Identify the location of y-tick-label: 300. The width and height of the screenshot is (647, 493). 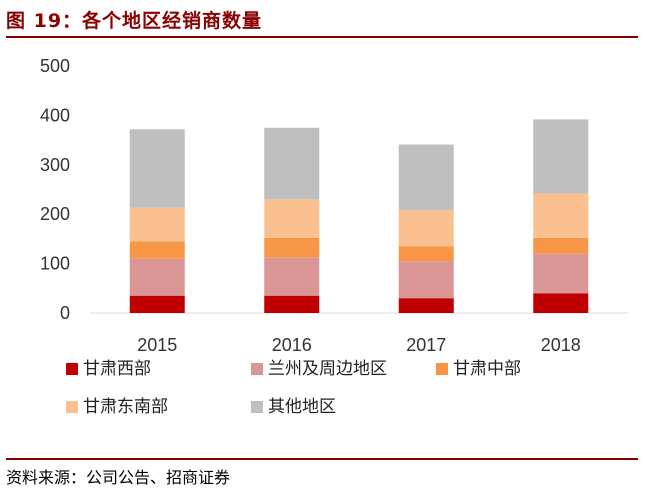
(55, 165).